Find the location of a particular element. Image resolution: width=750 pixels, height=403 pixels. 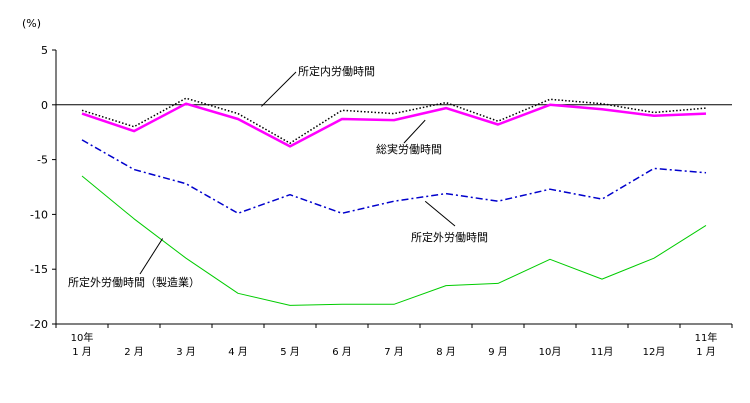

x-tick-label-month: 12月 is located at coordinates (654, 352).